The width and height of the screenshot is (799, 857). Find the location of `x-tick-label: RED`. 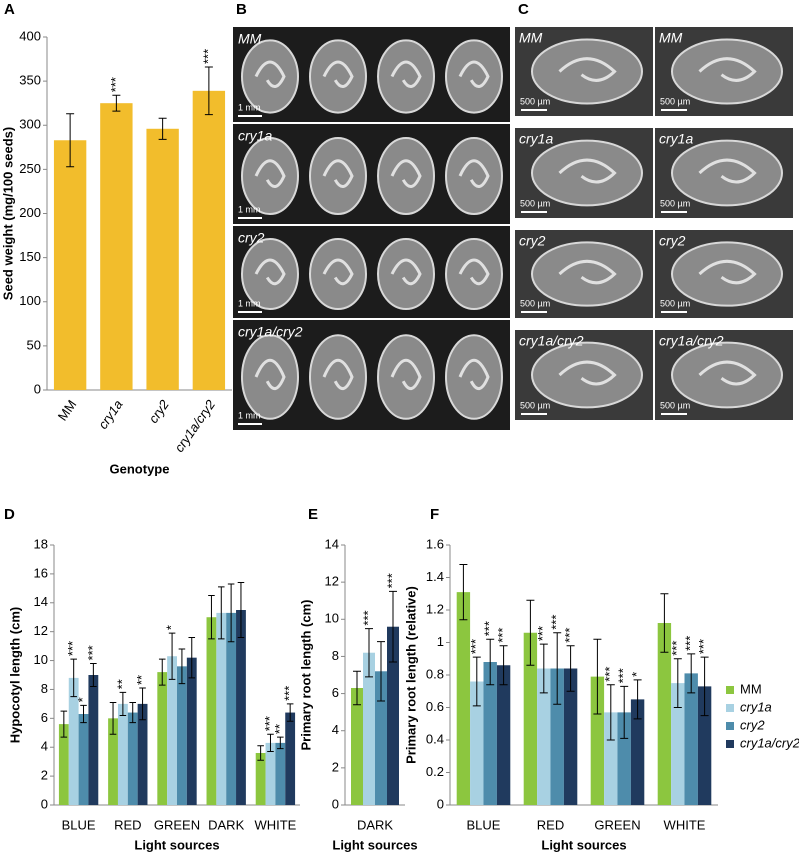

x-tick-label: RED is located at coordinates (127, 824).